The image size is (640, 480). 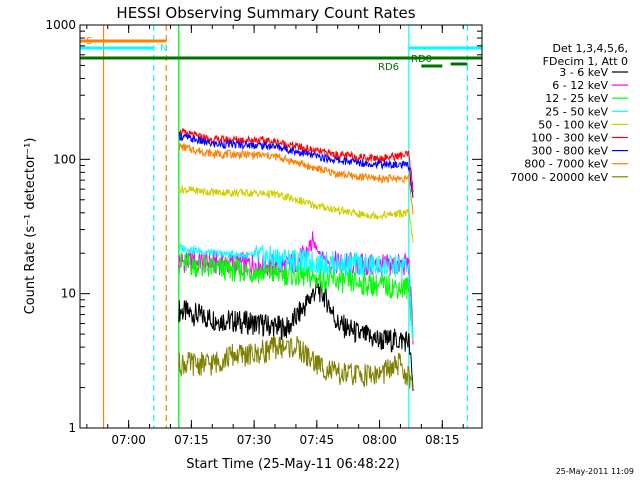 What do you see at coordinates (30, 226) in the screenshot?
I see `y-axis-label: Count Rate (s⁻¹ detector⁻¹)` at bounding box center [30, 226].